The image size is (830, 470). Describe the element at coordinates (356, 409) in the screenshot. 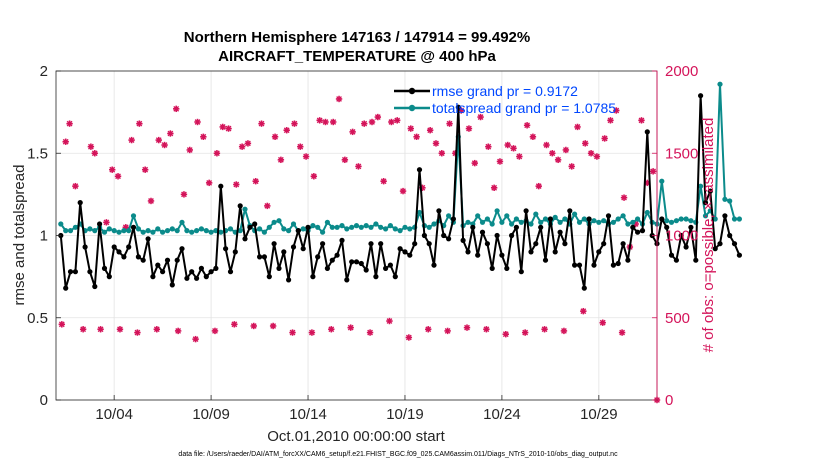

I see `x-axis: 10/04 10/09 10/14 10/19 10/24 10/29` at that location.